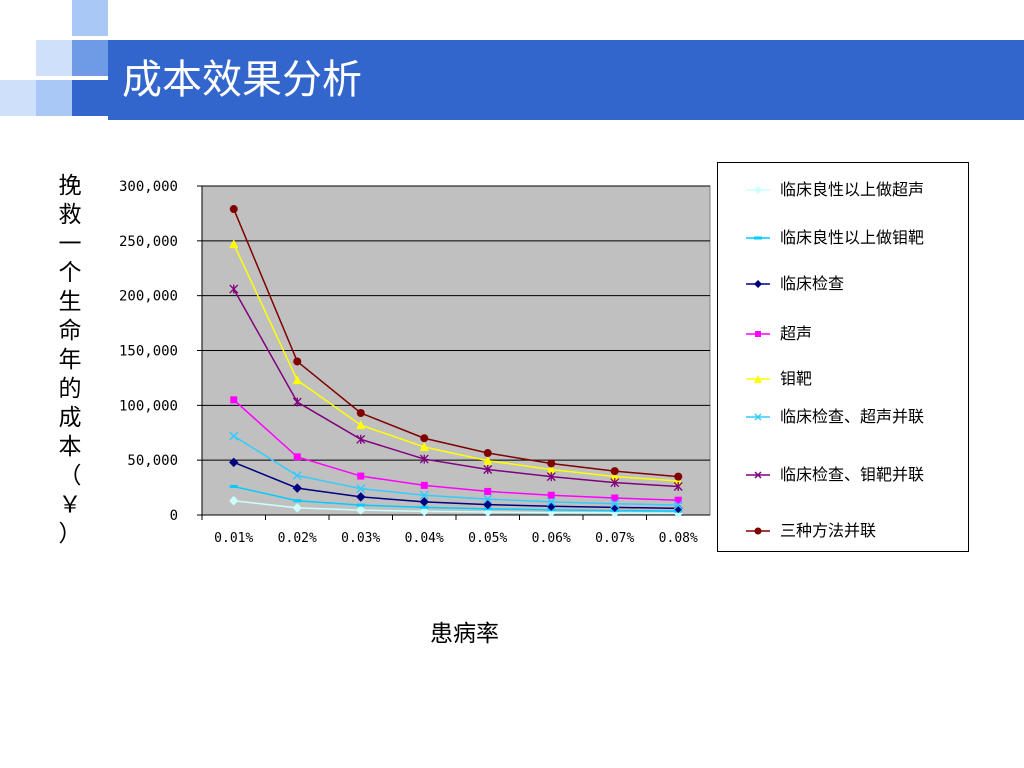  Describe the element at coordinates (242, 80) in the screenshot. I see `page-title: 成本效果分析` at that location.